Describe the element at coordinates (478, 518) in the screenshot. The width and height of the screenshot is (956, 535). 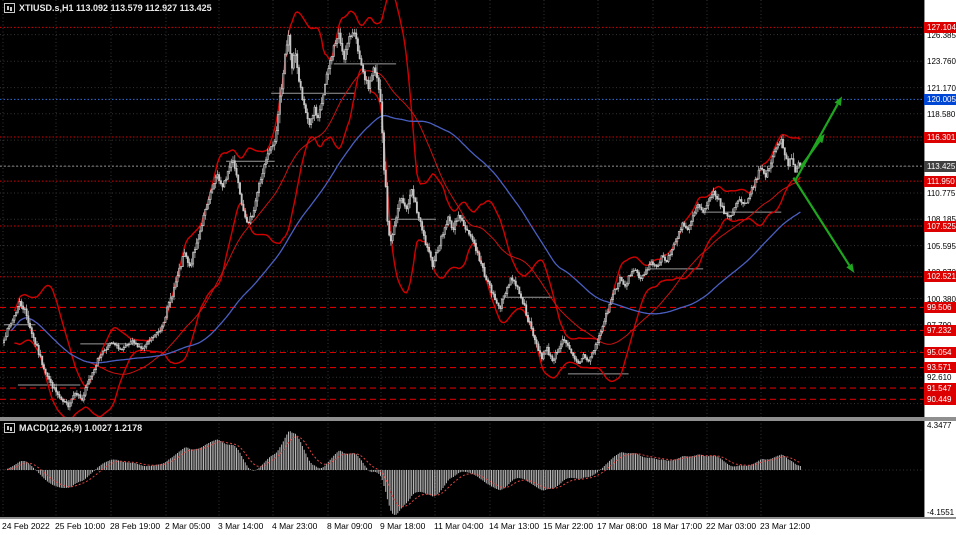
I see `macd-bottom-border` at that location.